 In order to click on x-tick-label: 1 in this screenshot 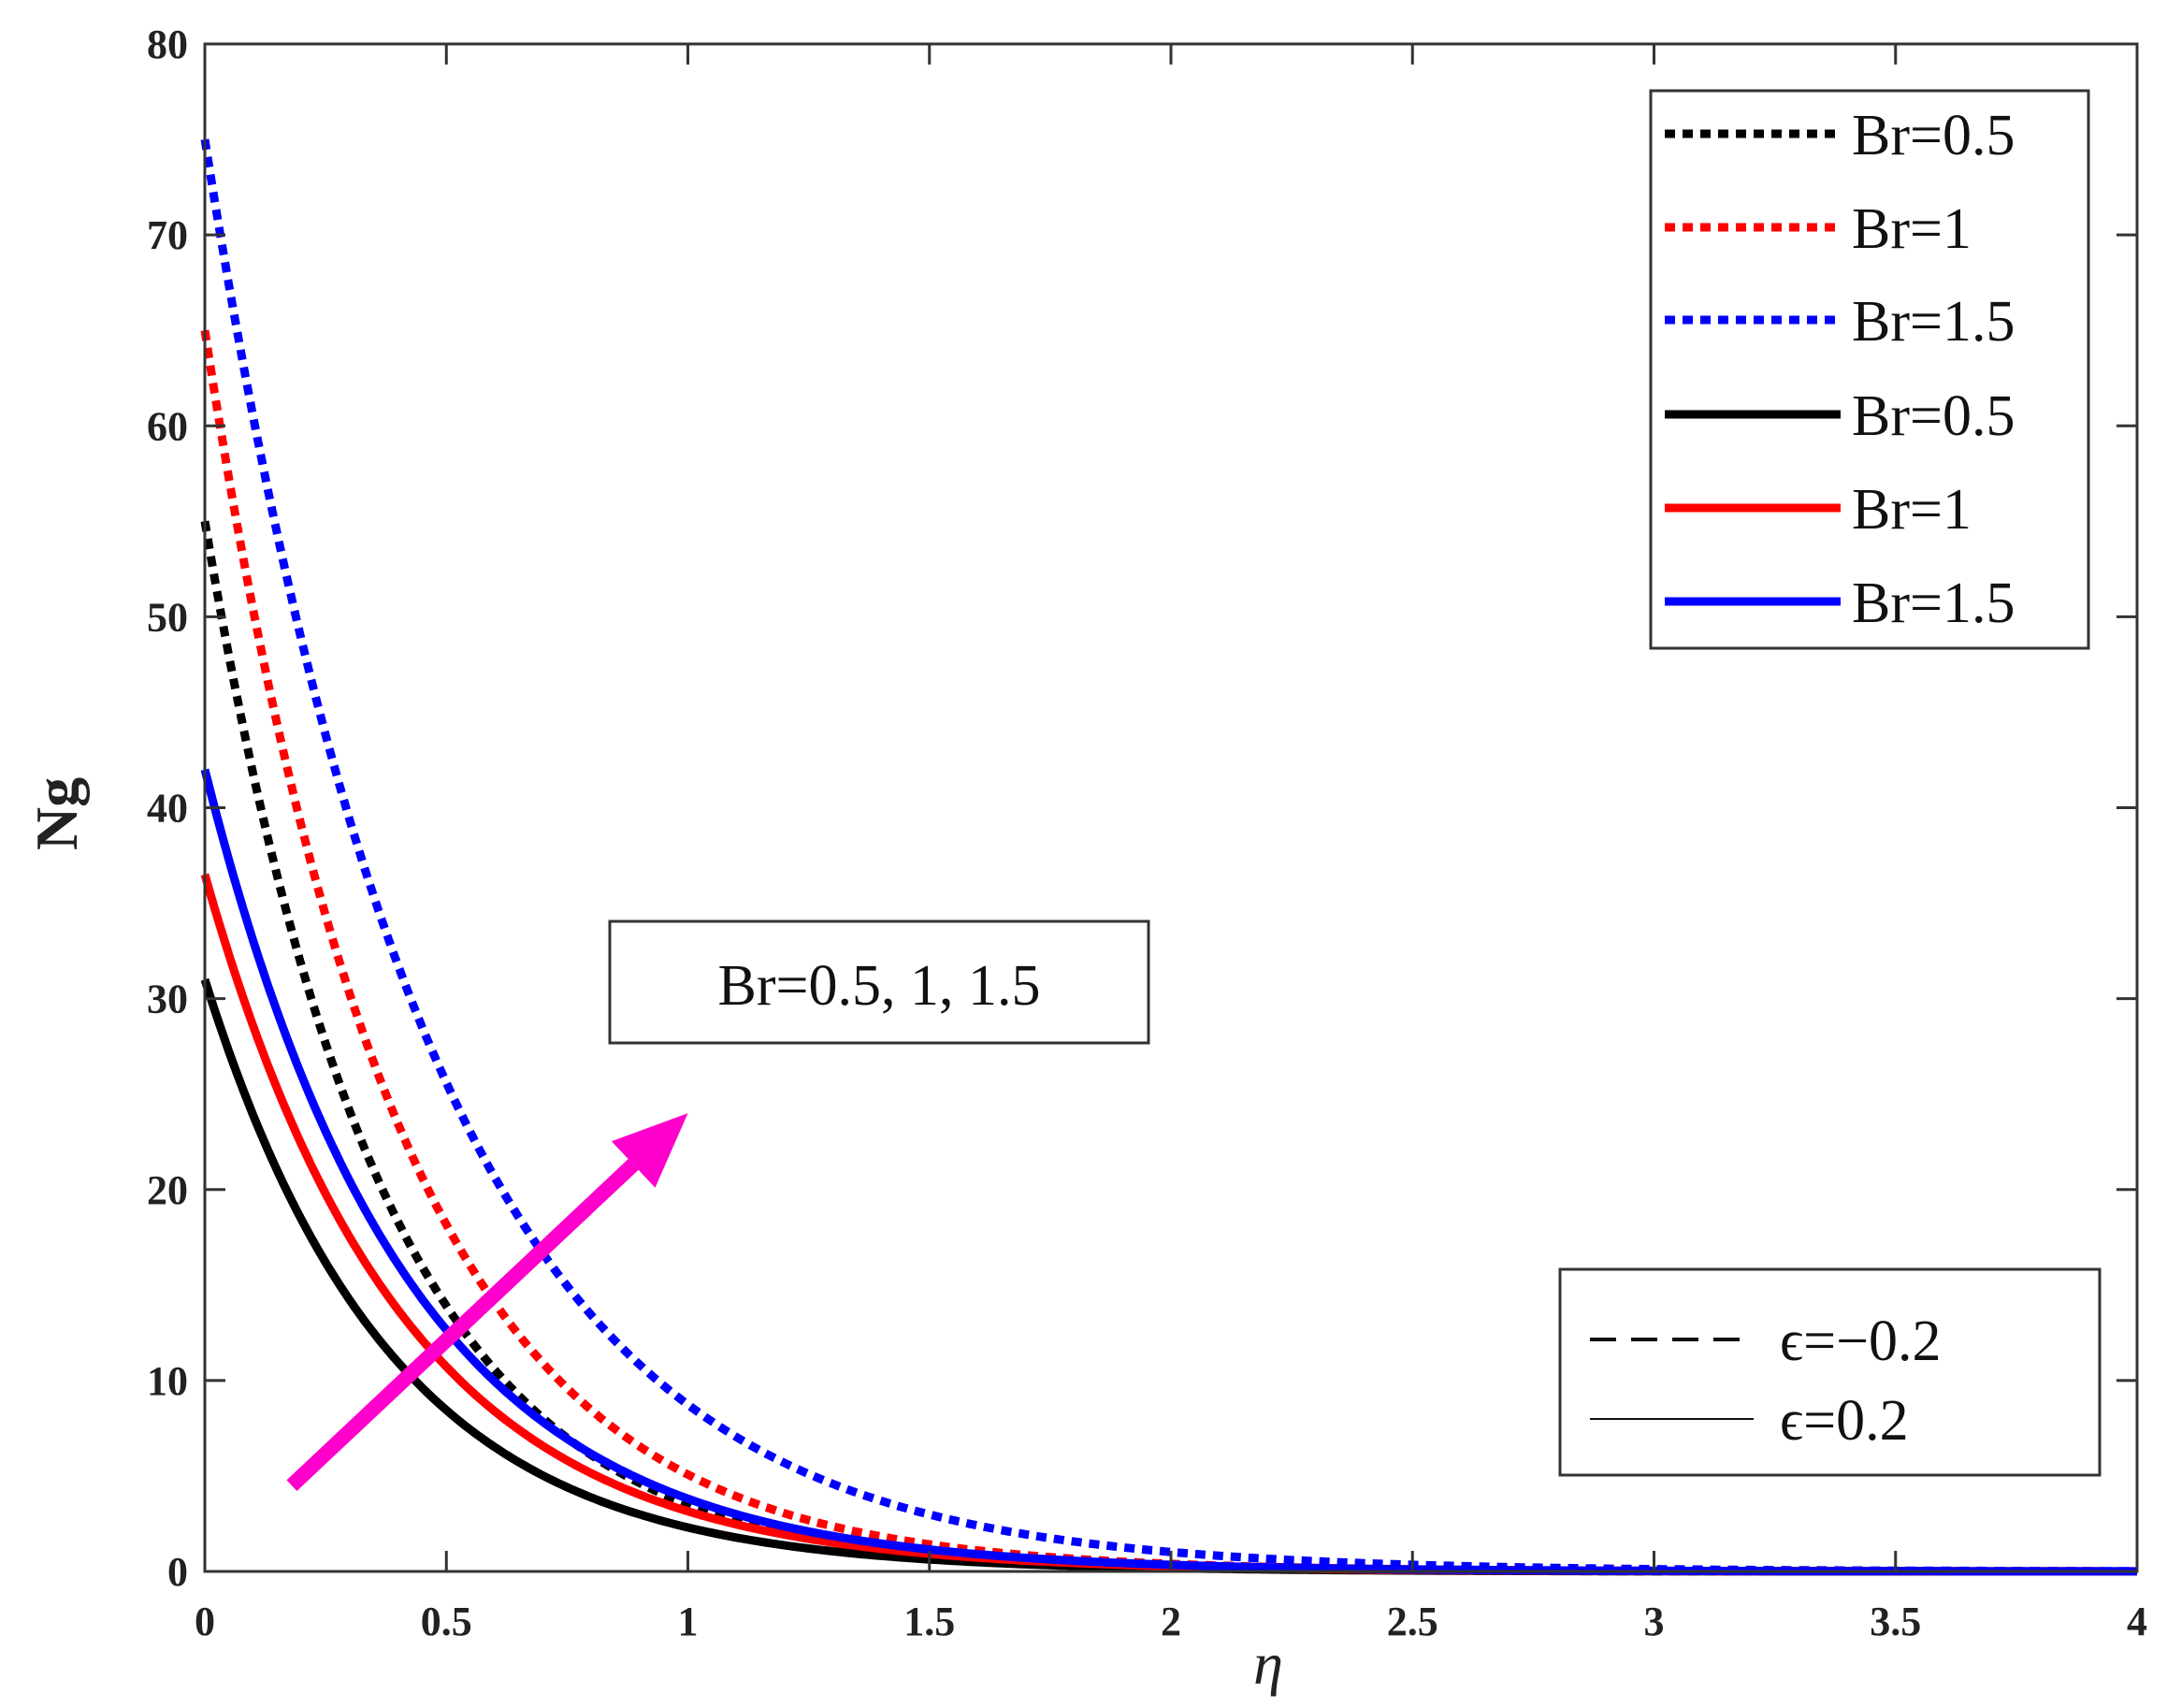, I will do `click(688, 1621)`.